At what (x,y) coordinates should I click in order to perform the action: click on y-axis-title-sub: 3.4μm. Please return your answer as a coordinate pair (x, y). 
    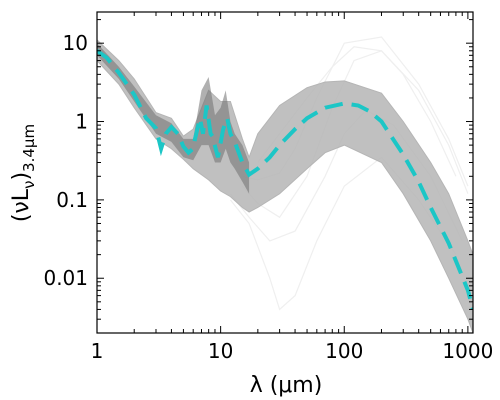
    Looking at the image, I should click on (29, 148).